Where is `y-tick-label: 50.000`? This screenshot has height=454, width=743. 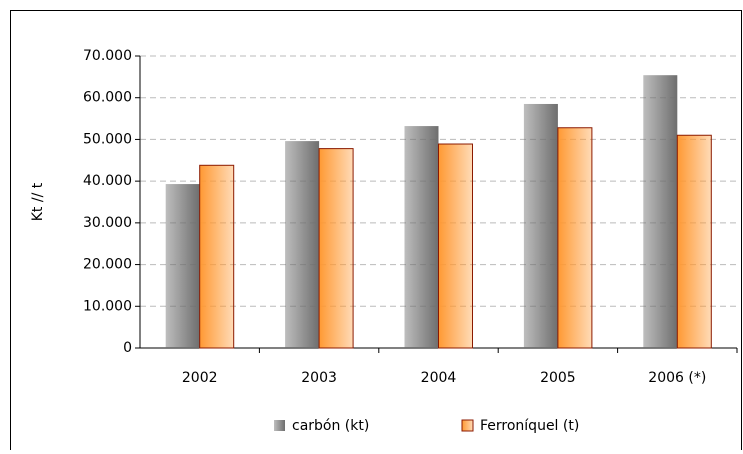
y-tick-label: 50.000 is located at coordinates (107, 139).